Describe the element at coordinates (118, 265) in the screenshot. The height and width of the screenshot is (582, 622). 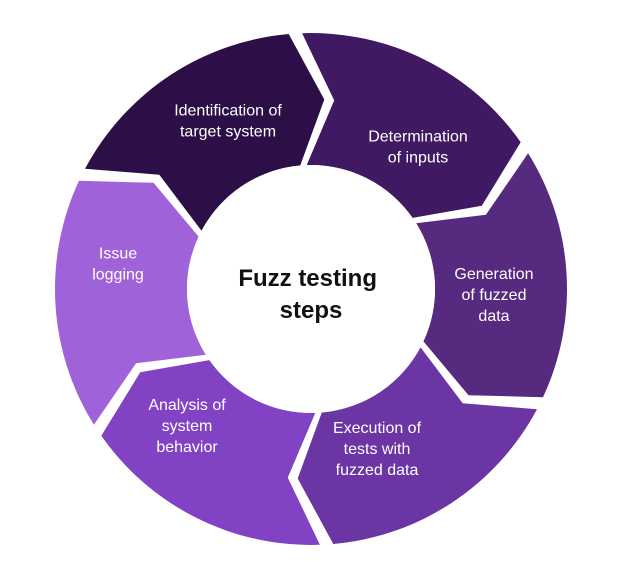
I see `step-label-6: Issue logging` at that location.